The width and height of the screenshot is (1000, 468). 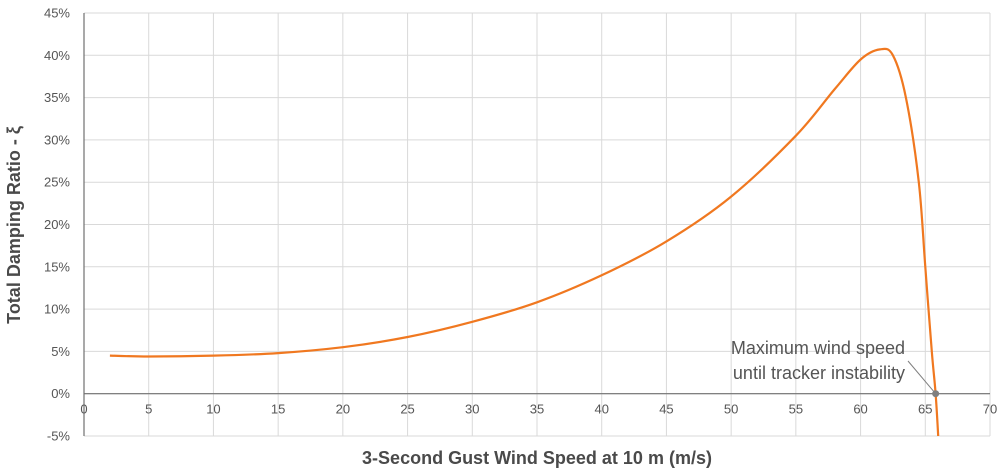 I want to click on annotation-line-2: until tracker instability, so click(x=819, y=373).